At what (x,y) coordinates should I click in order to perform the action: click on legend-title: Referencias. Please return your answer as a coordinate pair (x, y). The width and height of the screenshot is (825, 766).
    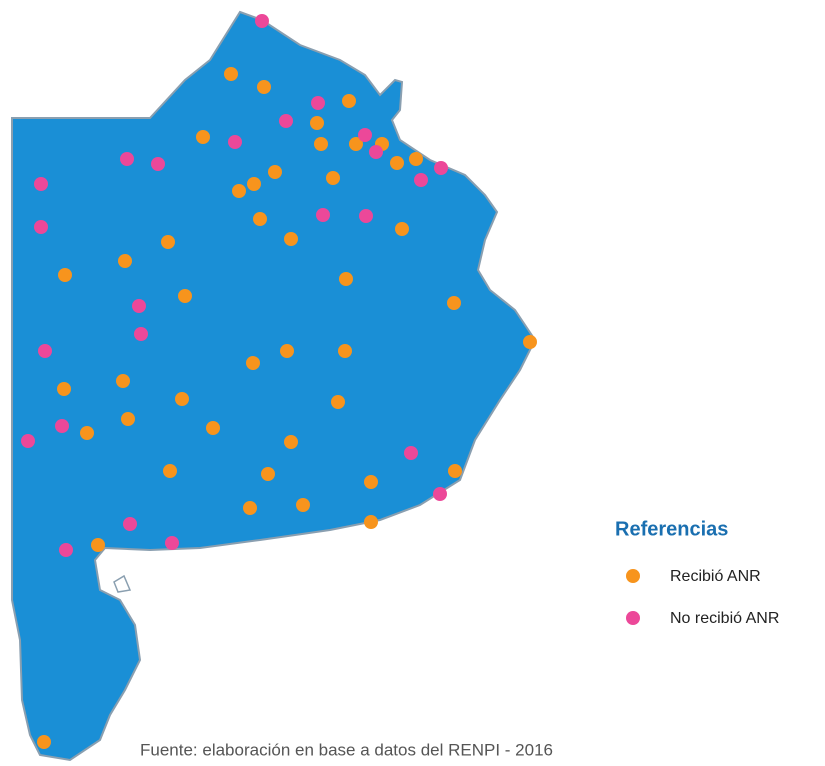
    Looking at the image, I should click on (671, 529).